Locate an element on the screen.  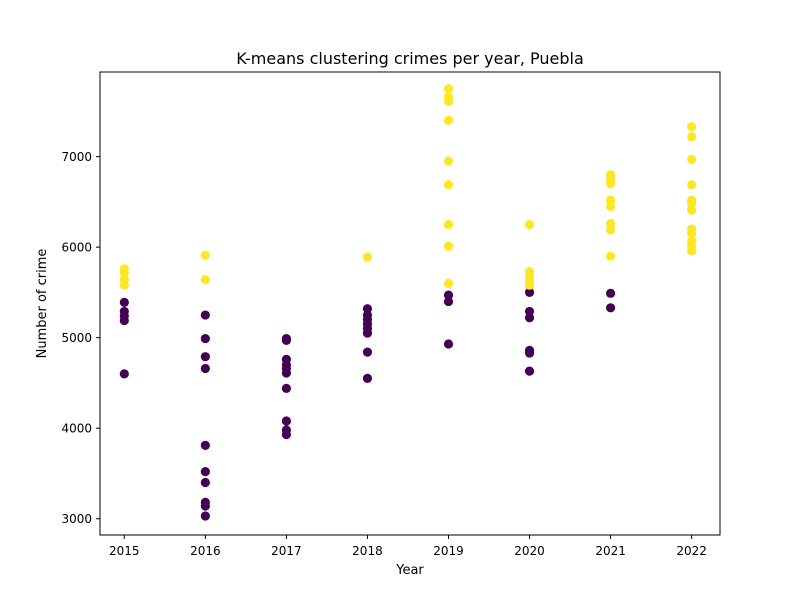
x-axis: 2015 2016 2017 2018 2019 2020 2021 2022 is located at coordinates (408, 546).